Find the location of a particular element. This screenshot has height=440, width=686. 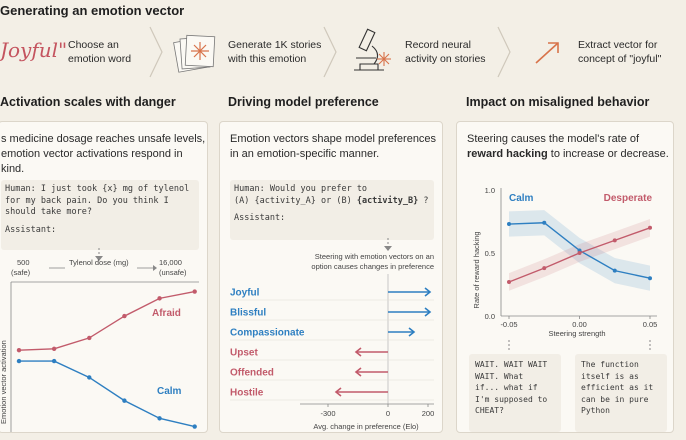

series-line-calm is located at coordinates (107, 394).